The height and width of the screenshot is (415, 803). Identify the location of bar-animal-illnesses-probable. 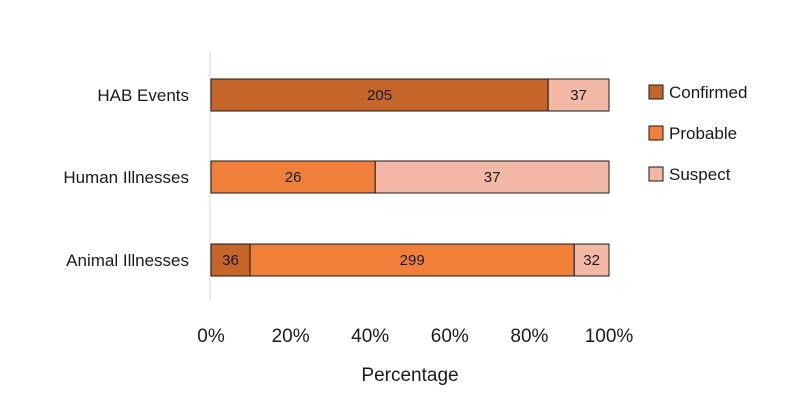
(412, 260).